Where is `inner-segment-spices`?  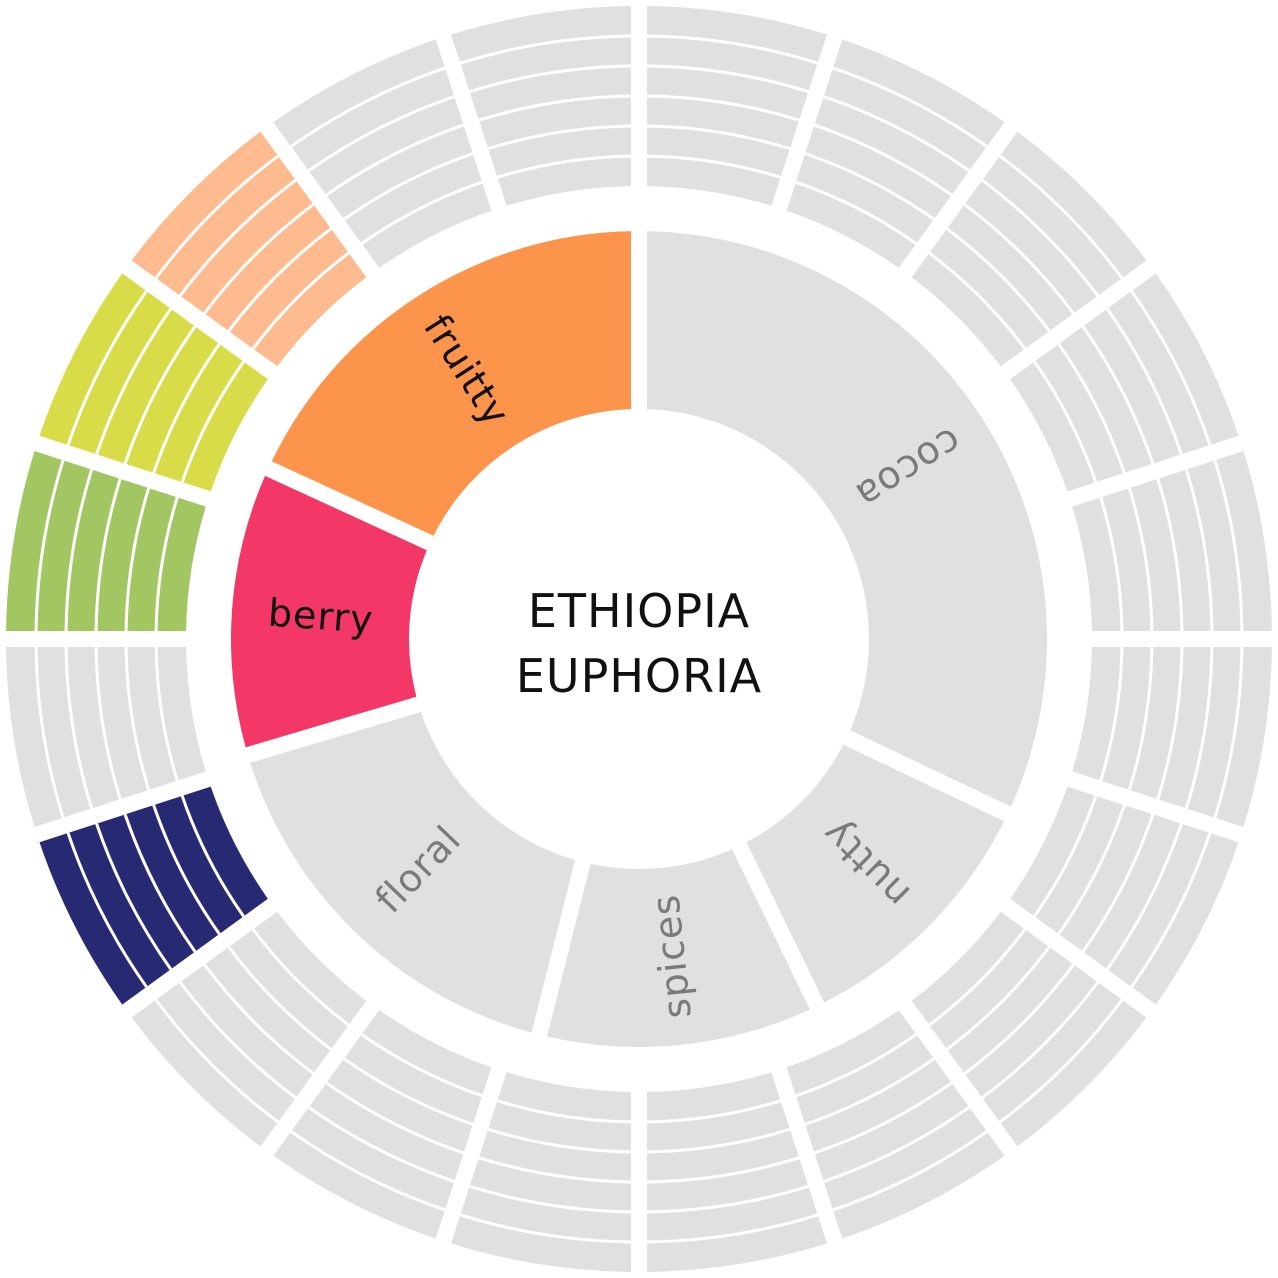 inner-segment-spices is located at coordinates (678, 948).